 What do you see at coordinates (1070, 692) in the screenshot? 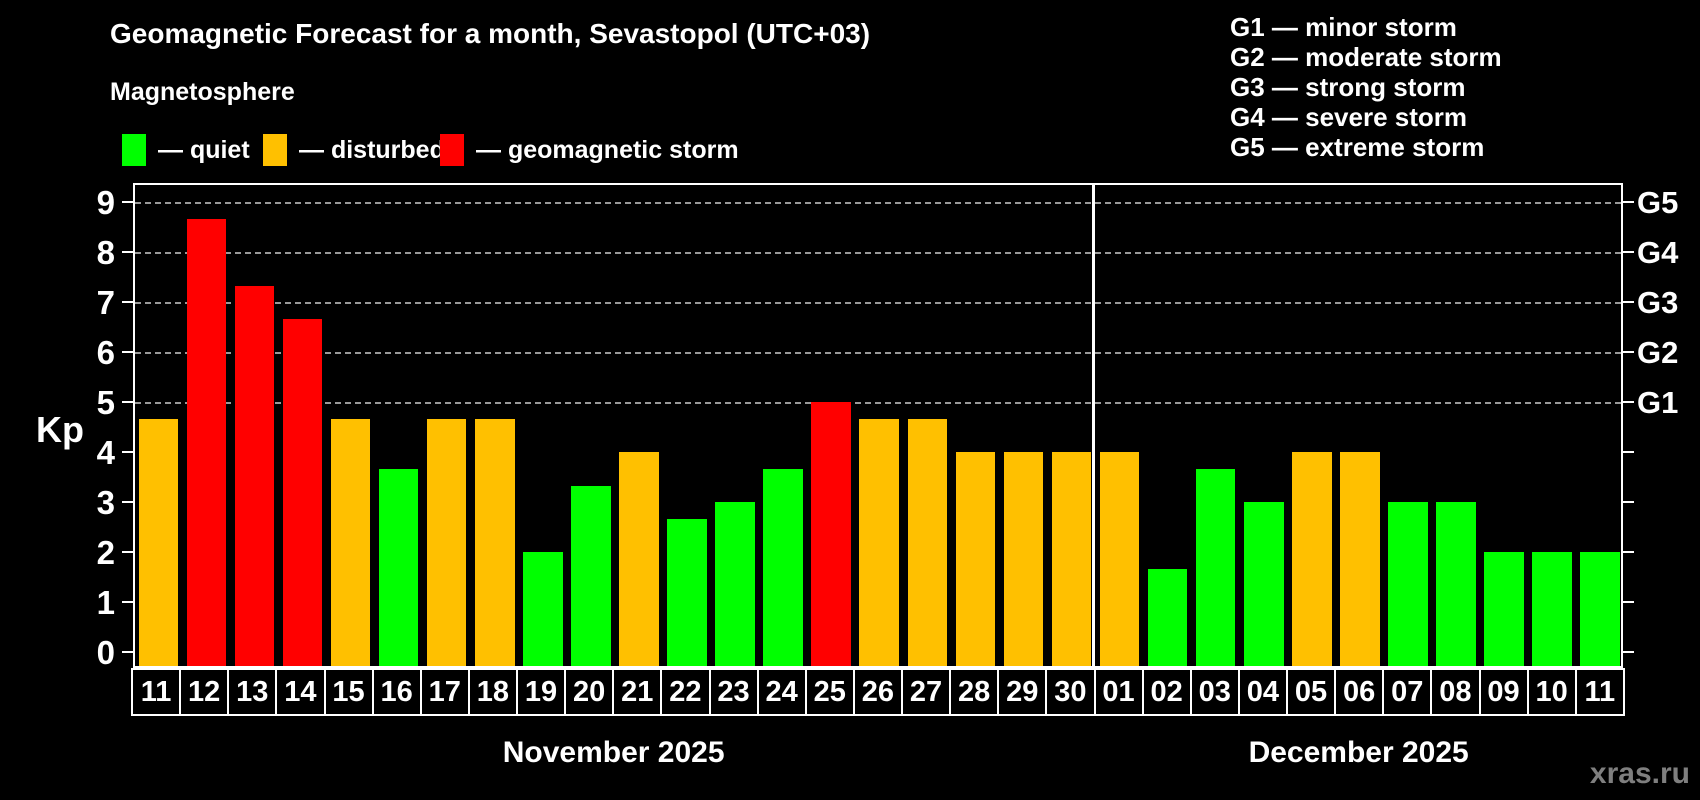
I see `day-label-box: 30` at bounding box center [1070, 692].